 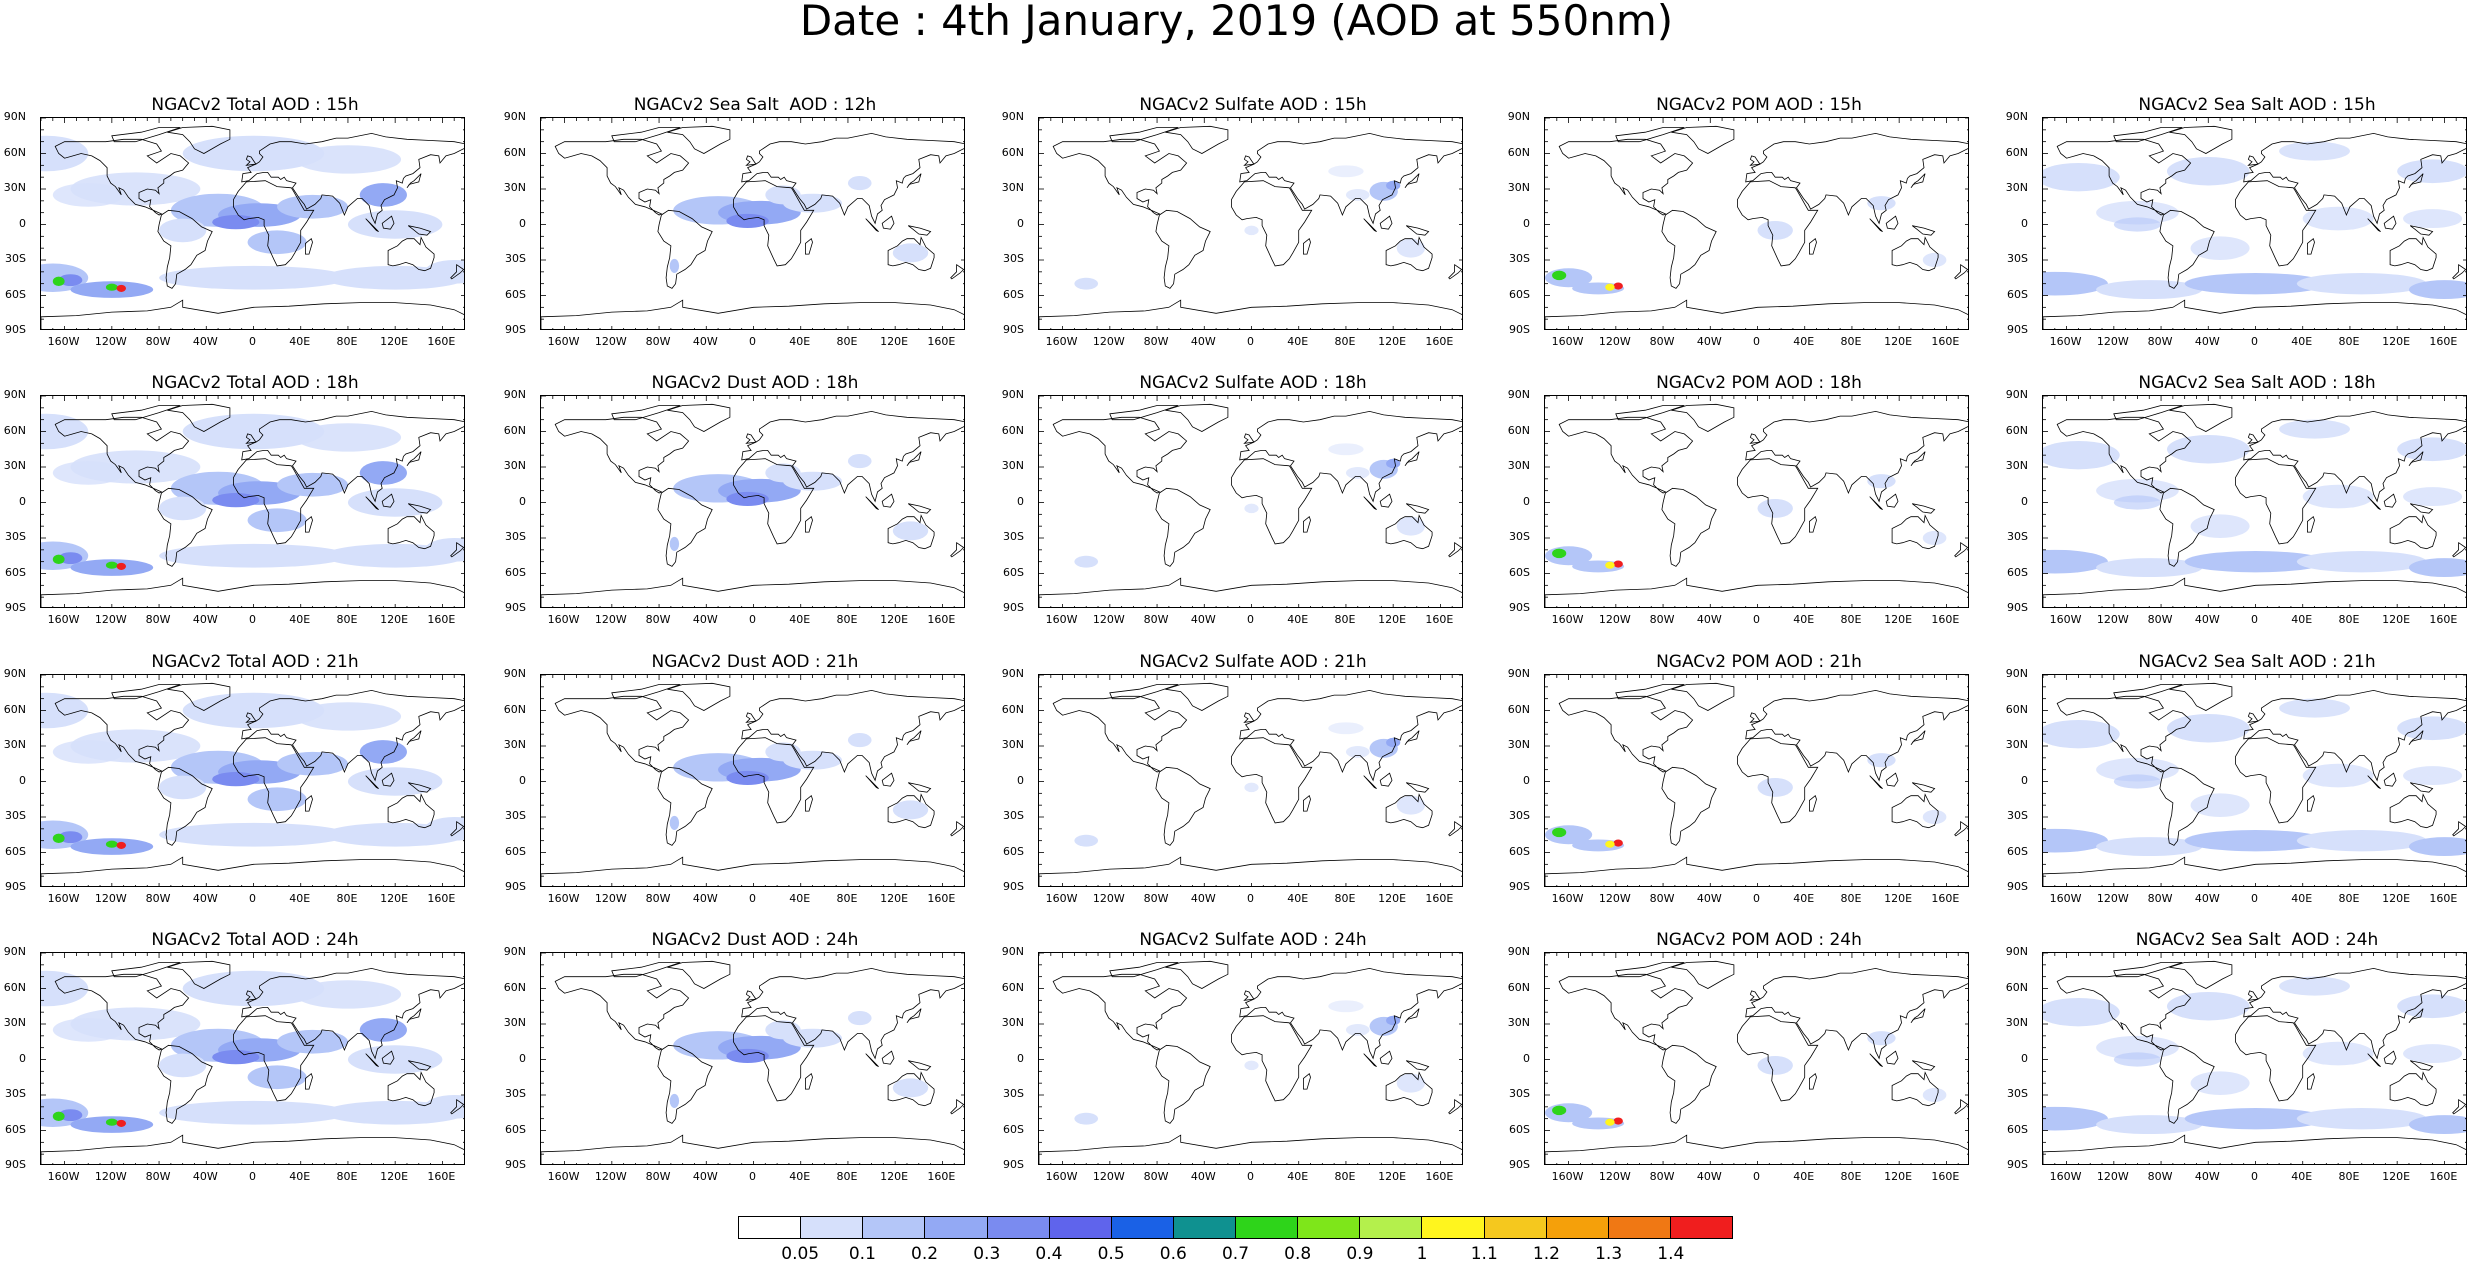 What do you see at coordinates (63, 1176) in the screenshot?
I see `longitude-label: 160W` at bounding box center [63, 1176].